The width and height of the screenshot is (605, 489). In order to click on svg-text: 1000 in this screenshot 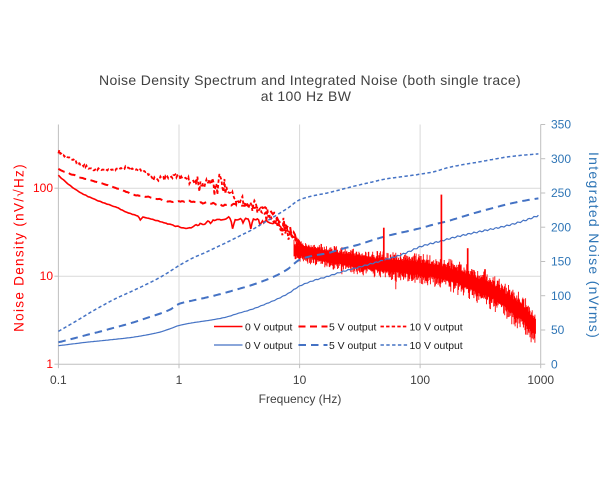, I will do `click(540, 380)`.